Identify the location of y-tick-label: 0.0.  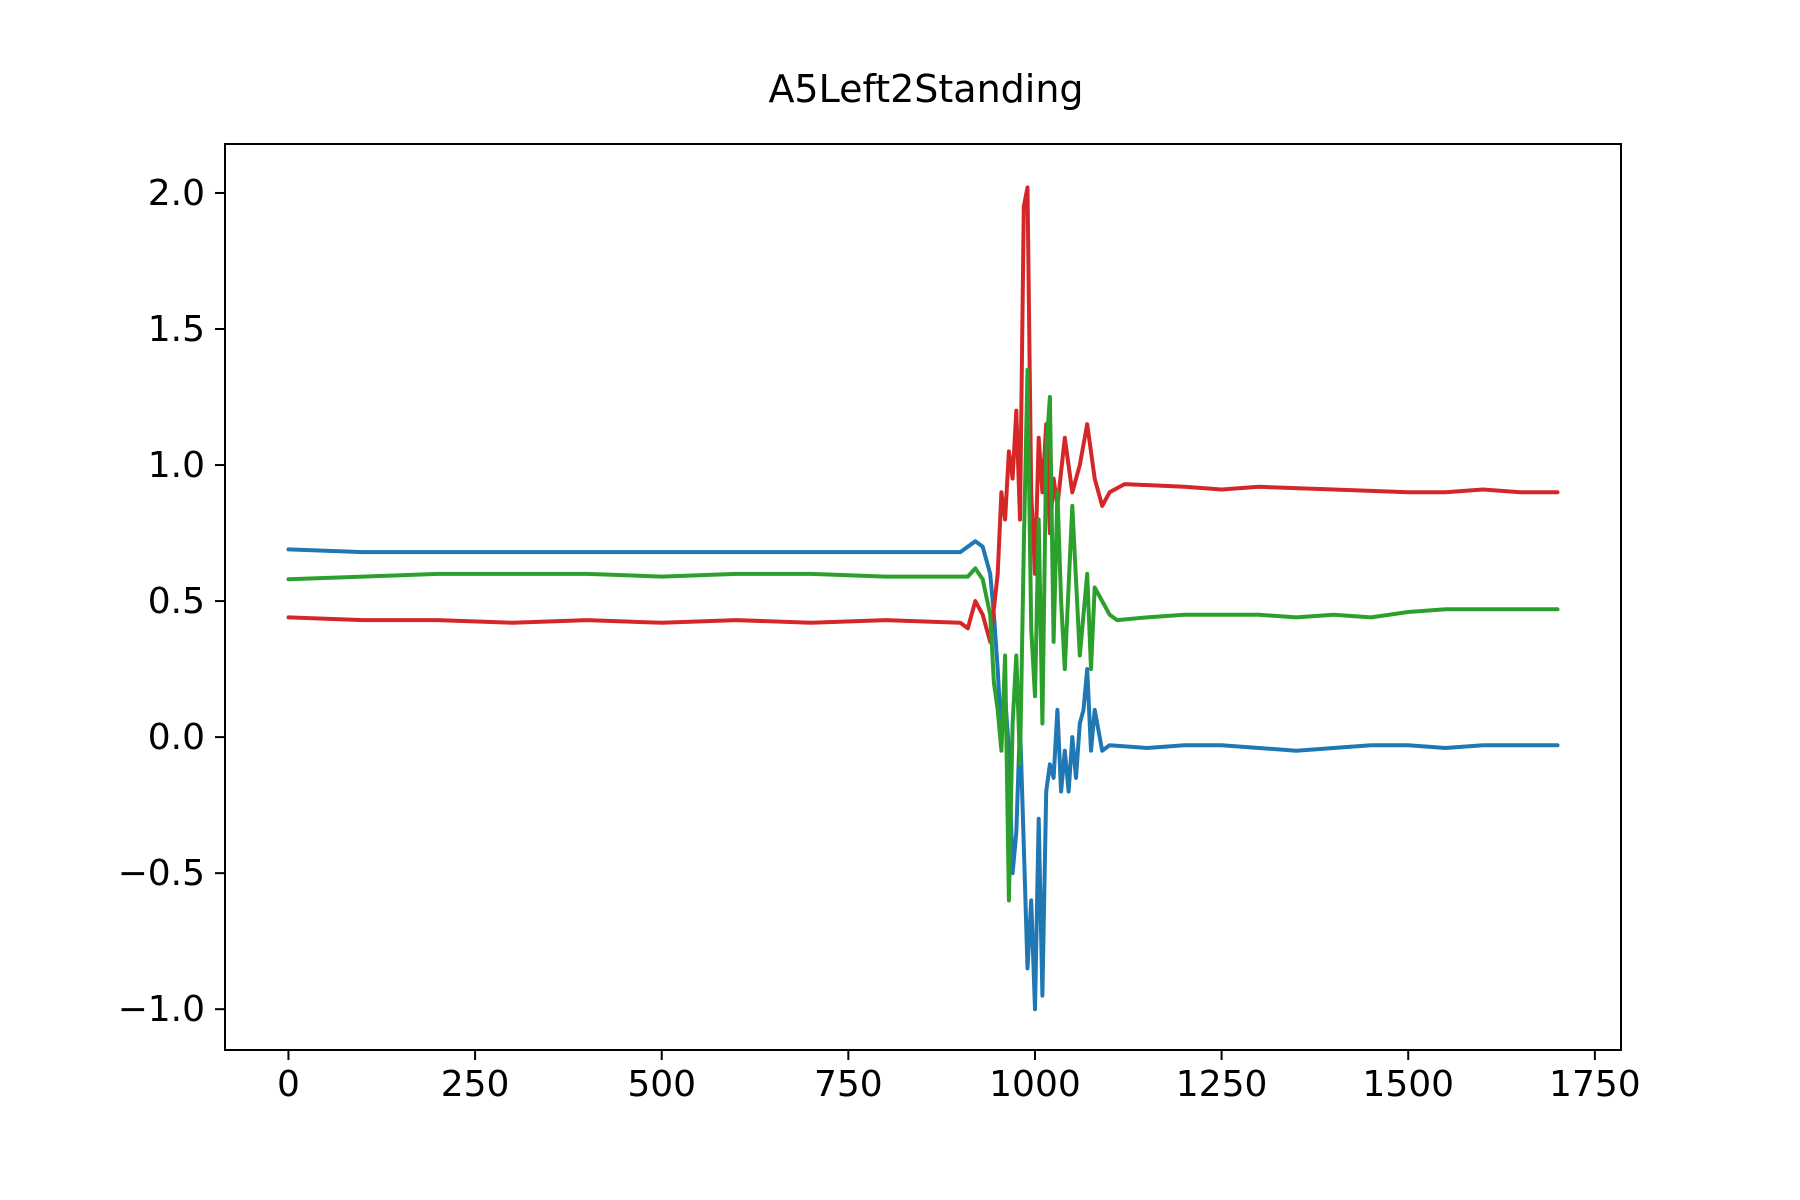
(176, 737).